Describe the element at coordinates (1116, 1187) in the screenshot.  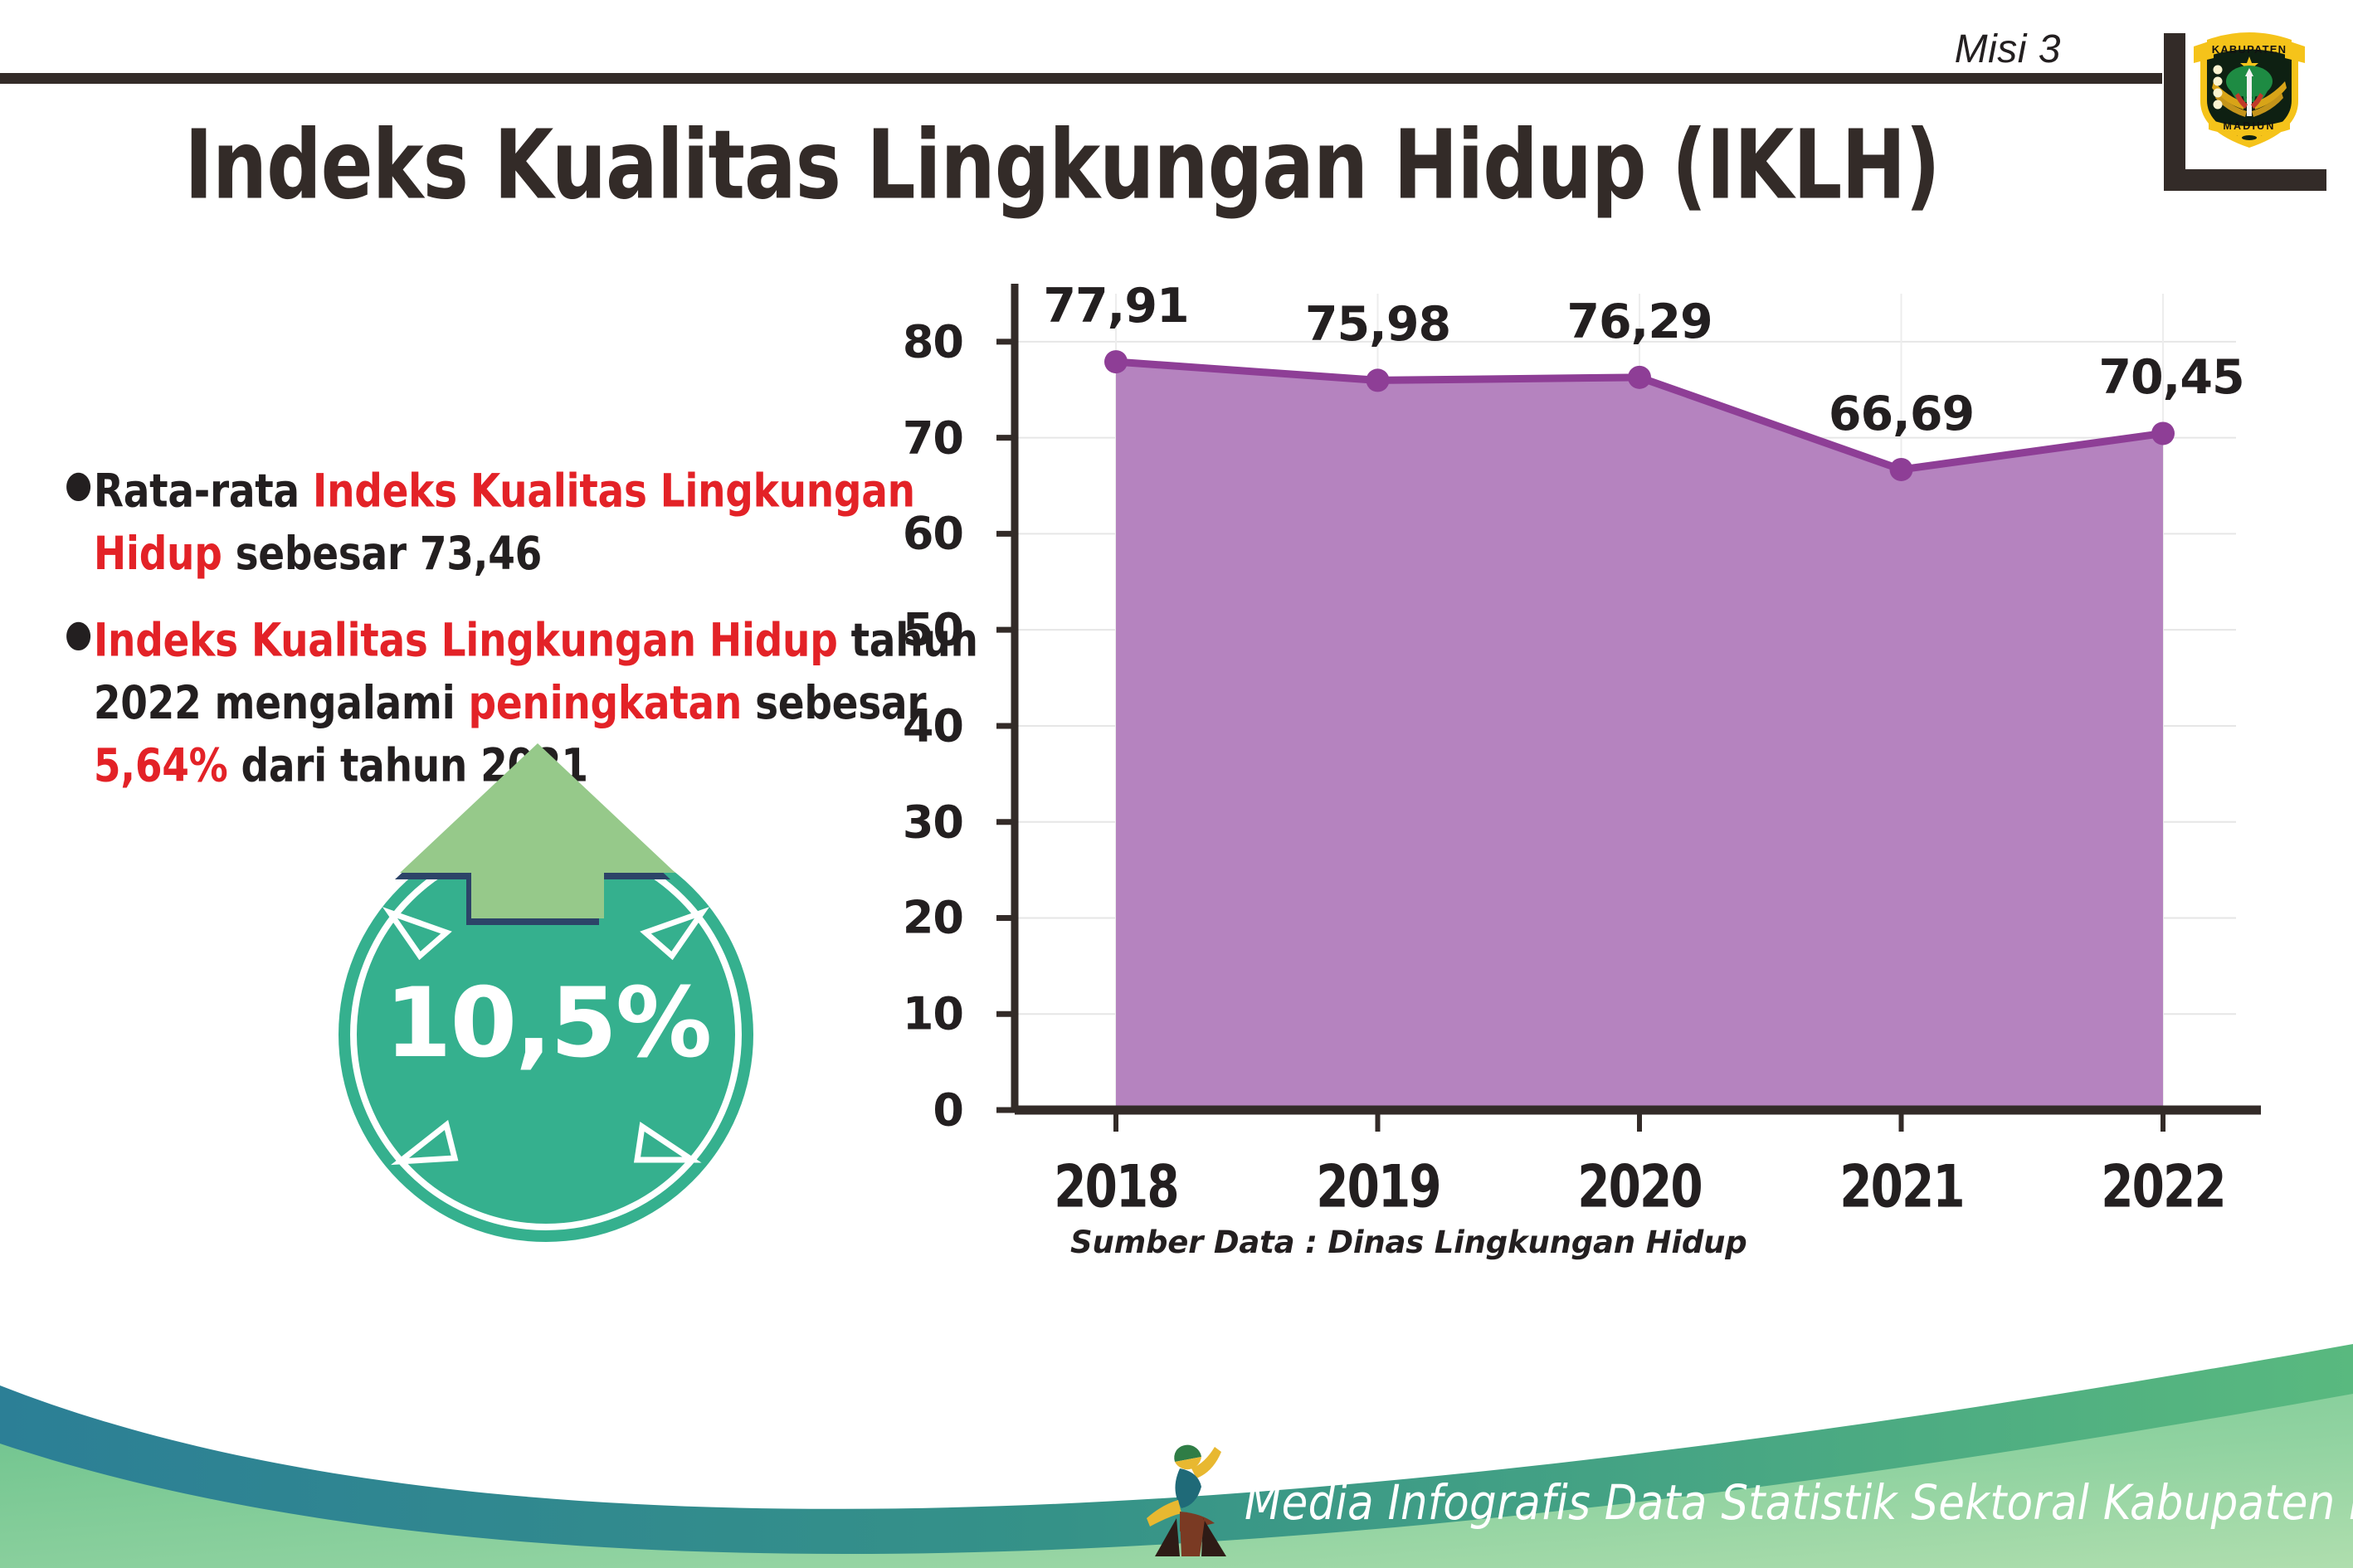
I see `x-axis-tick-label: 2018` at that location.